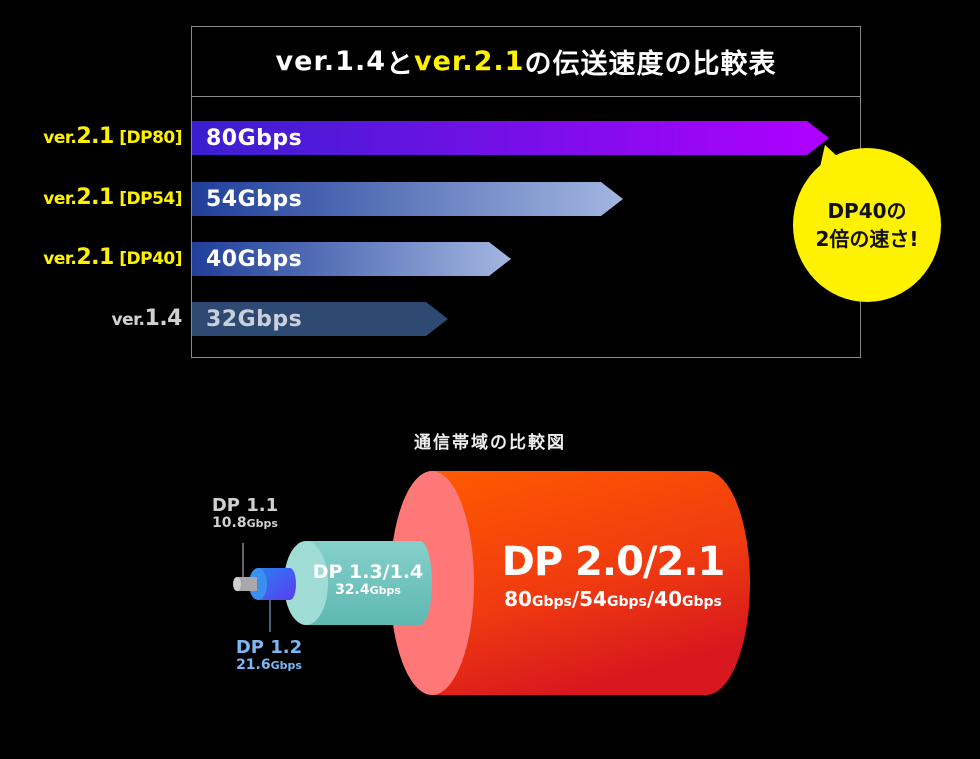  I want to click on bar-dp54: 54Gbps, so click(407, 199).